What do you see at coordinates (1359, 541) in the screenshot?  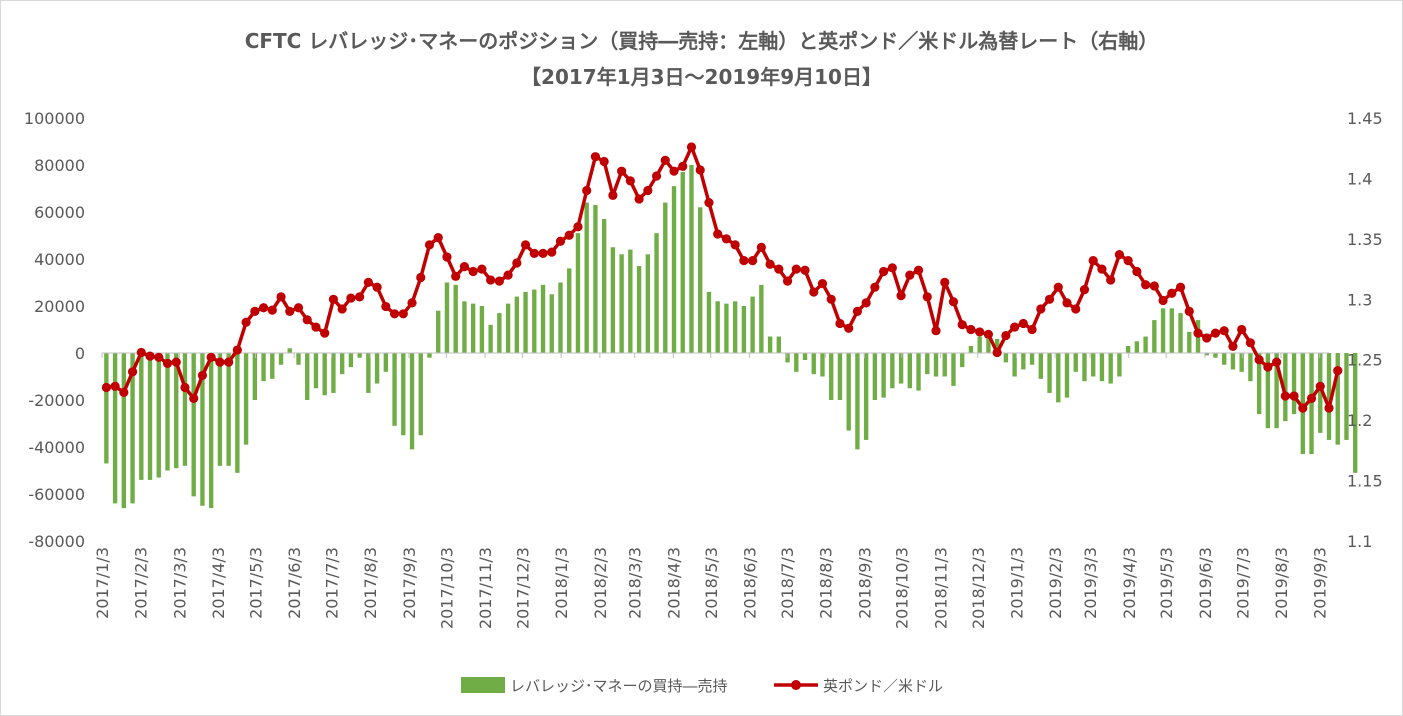 I see `y-right-tick-label: 1.1` at bounding box center [1359, 541].